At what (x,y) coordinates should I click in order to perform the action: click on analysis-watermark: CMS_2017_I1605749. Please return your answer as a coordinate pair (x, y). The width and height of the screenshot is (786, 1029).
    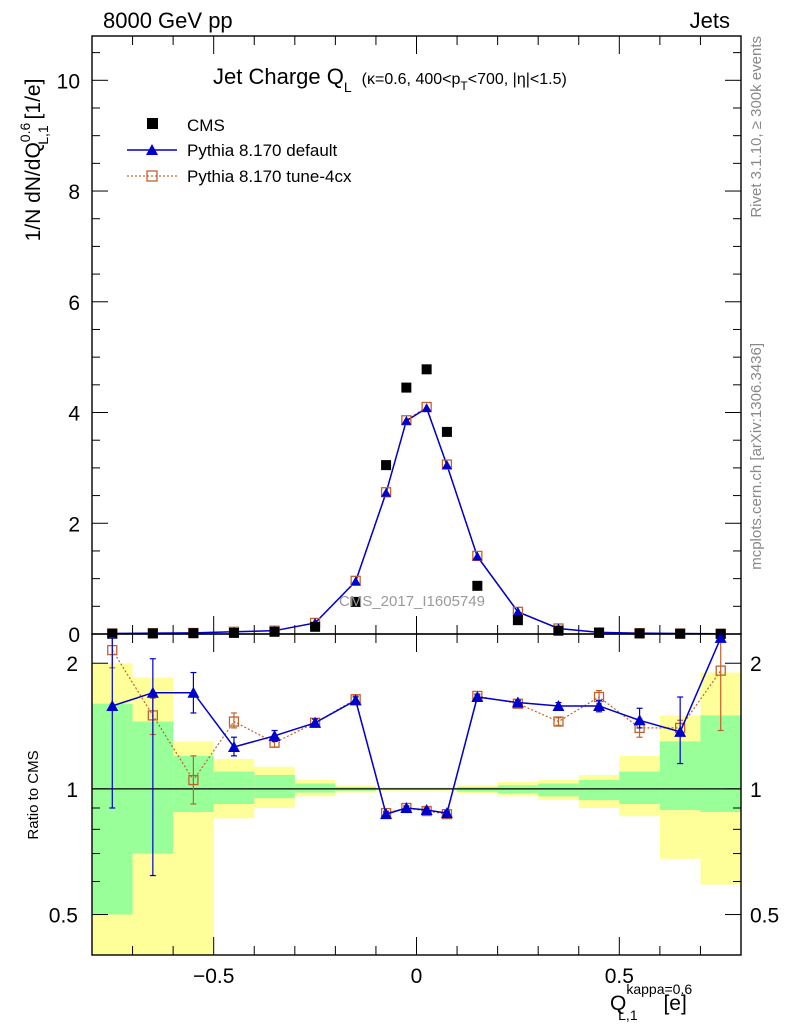
    Looking at the image, I should click on (412, 601).